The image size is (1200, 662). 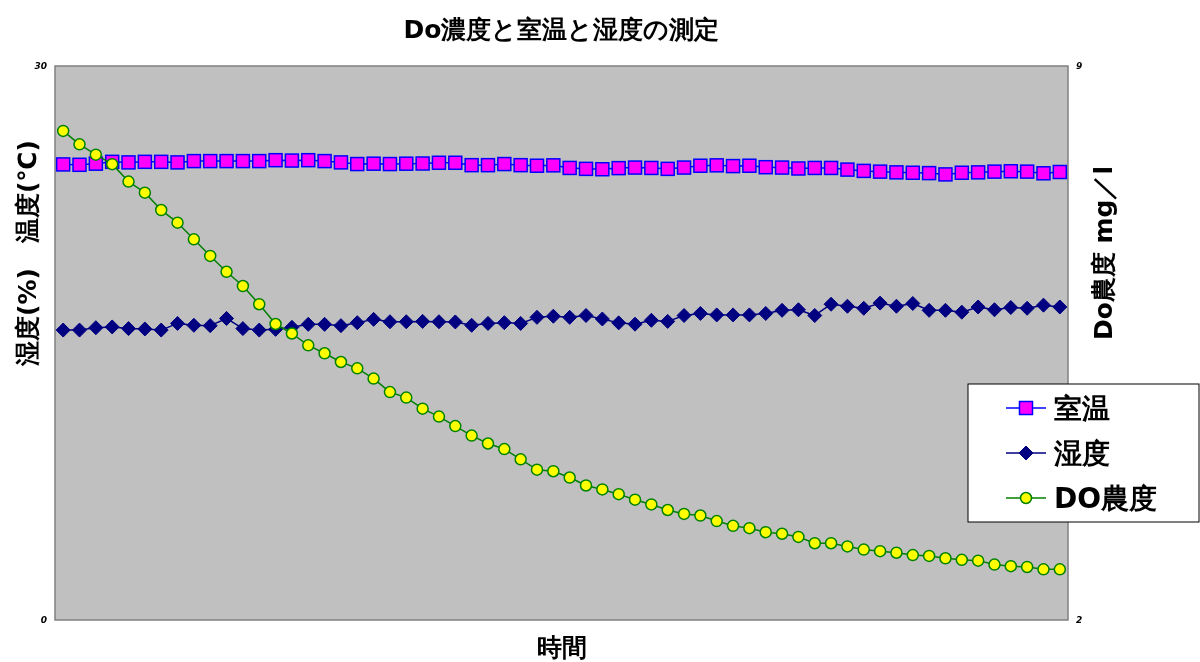 What do you see at coordinates (1082, 408) in the screenshot?
I see `legend-label: 室温` at bounding box center [1082, 408].